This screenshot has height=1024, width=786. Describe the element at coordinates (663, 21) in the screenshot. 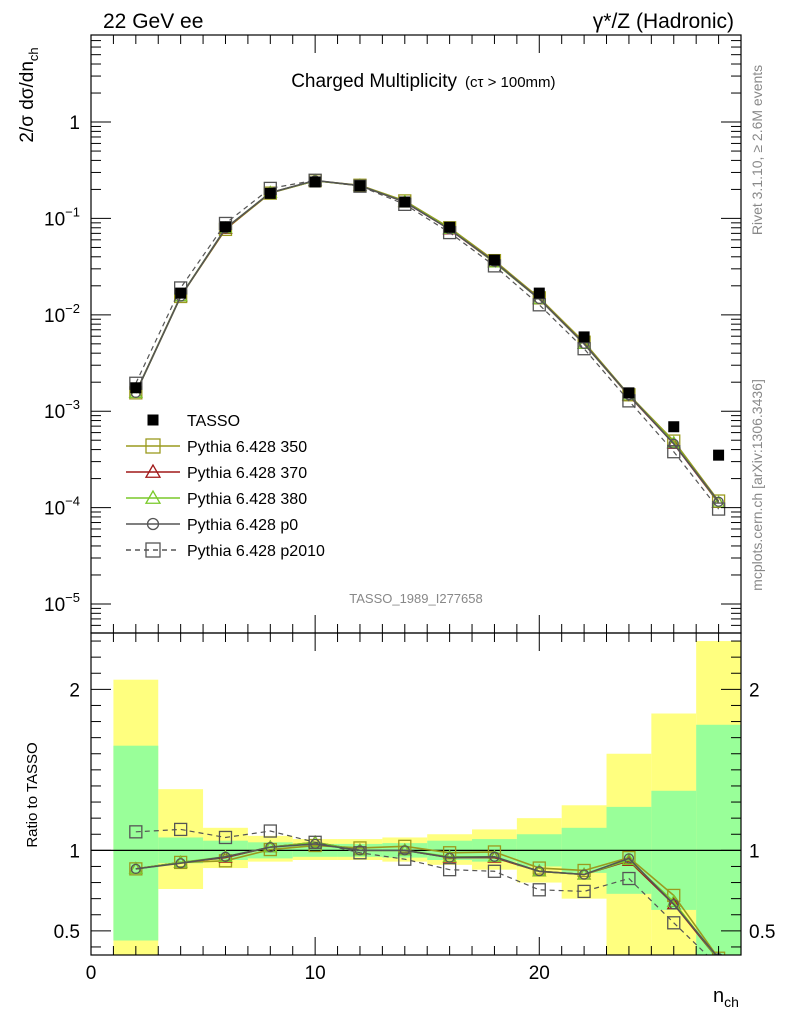

I see `header-right-label: γ*/Z (Hadronic)` at that location.